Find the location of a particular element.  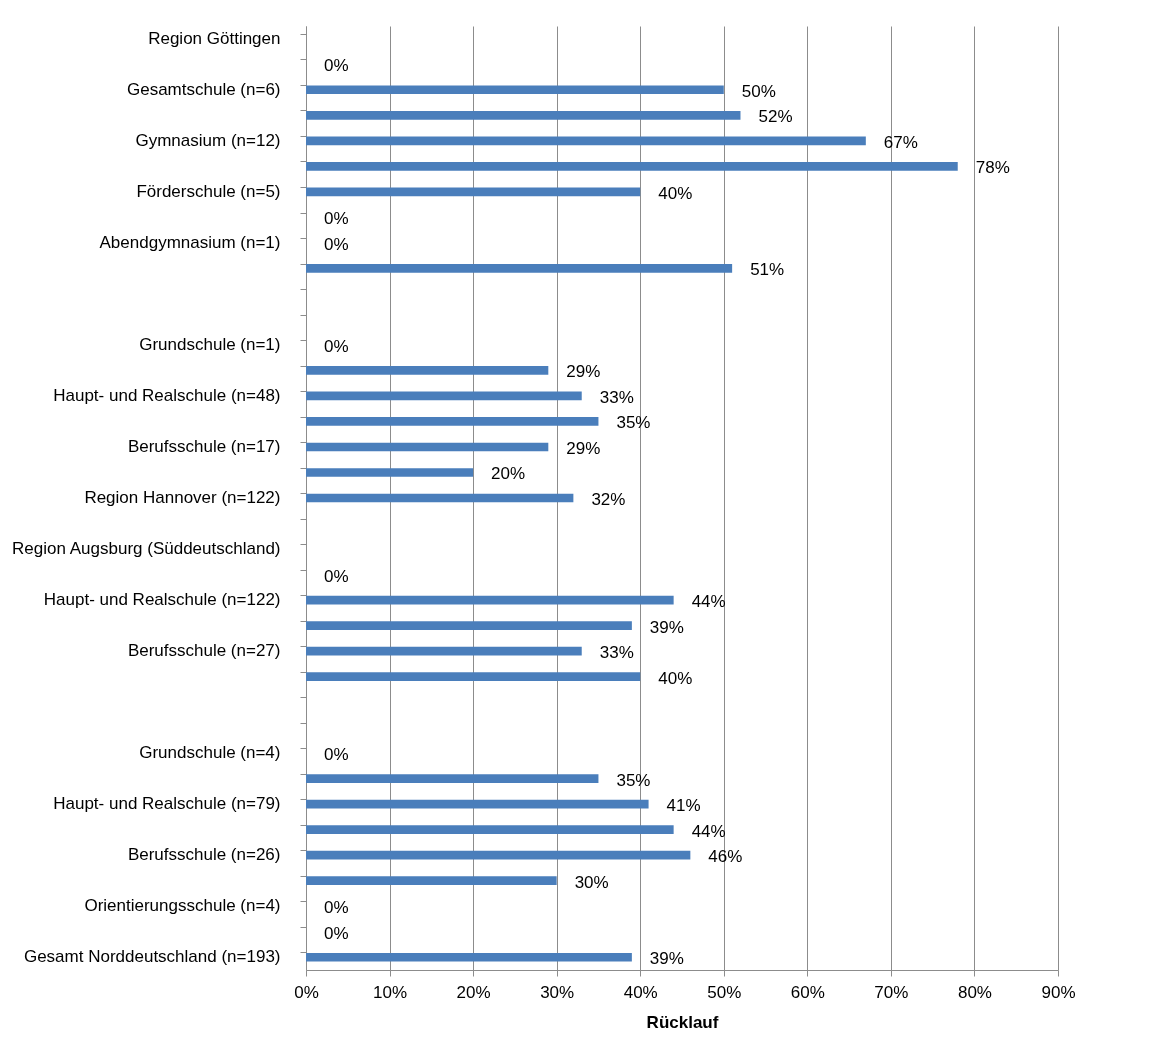

x-tick-label: 0% is located at coordinates (306, 992).